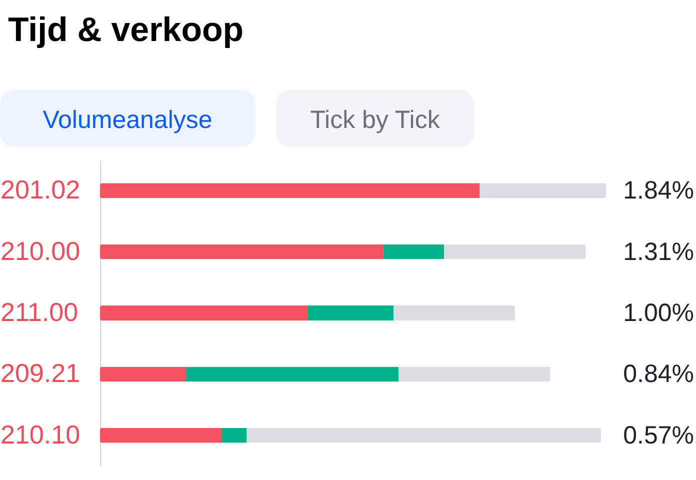 The width and height of the screenshot is (696, 480). Describe the element at coordinates (126, 30) in the screenshot. I see `chart-title: Tijd & verkoop` at that location.